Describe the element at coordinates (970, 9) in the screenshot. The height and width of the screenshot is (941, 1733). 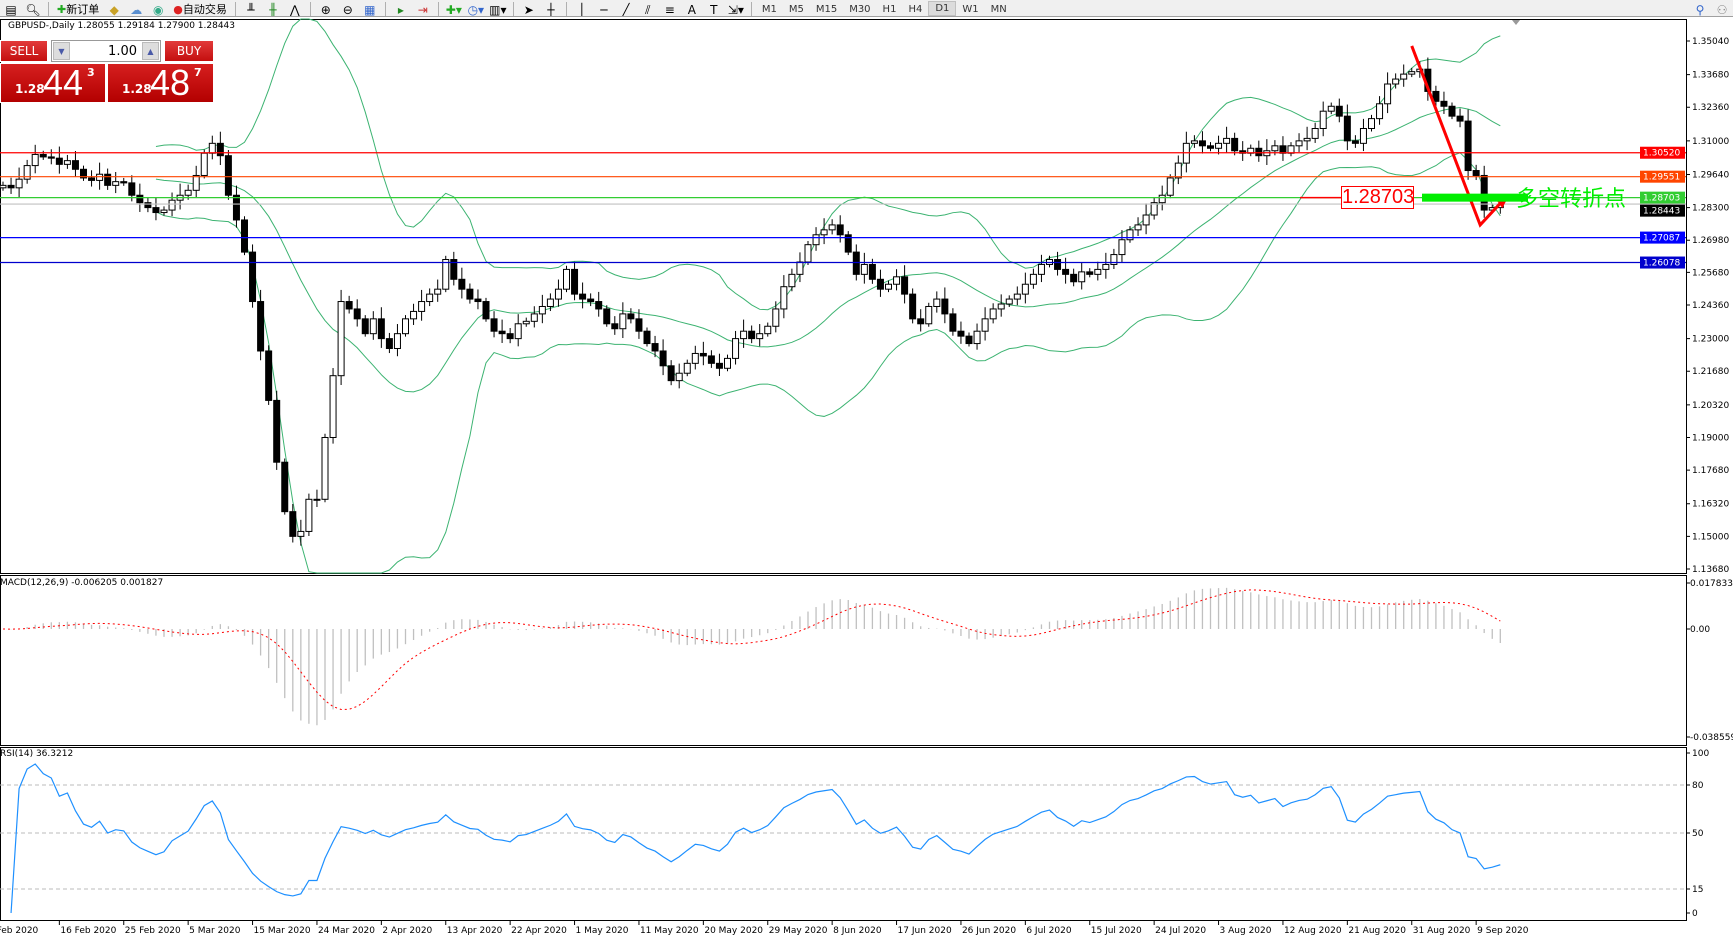
I see `timeframe-w1: W1` at that location.